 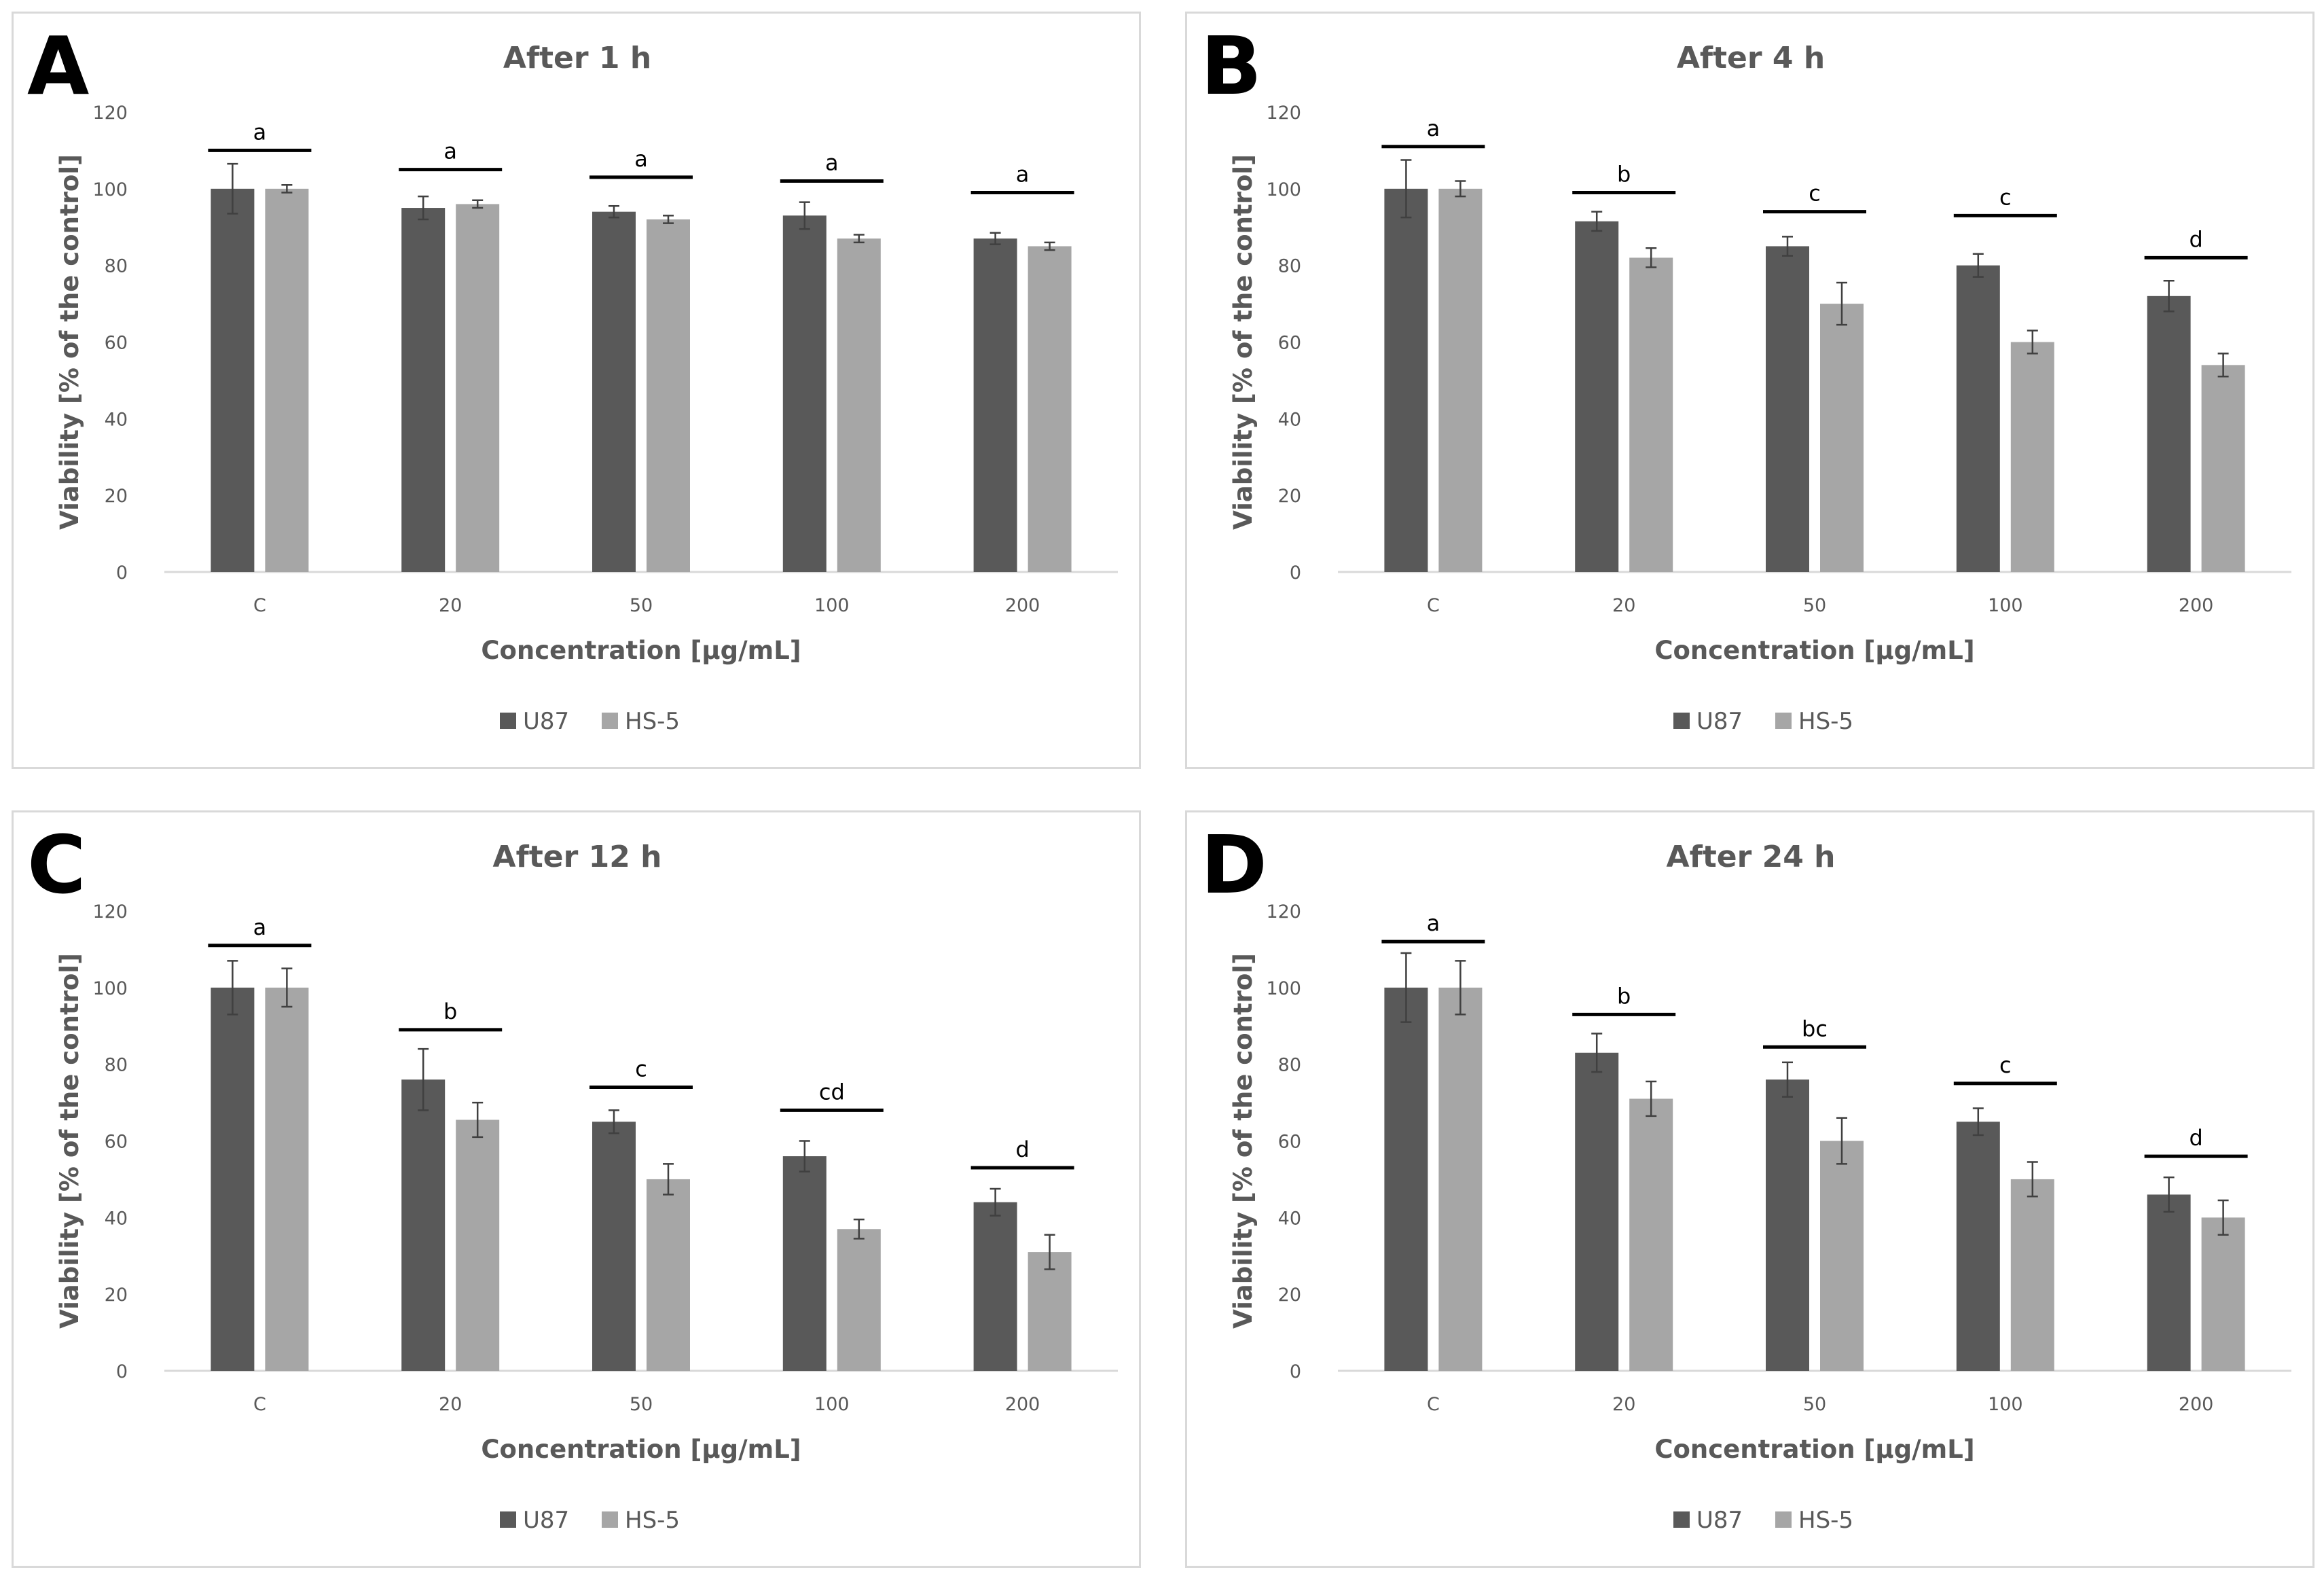 What do you see at coordinates (832, 1404) in the screenshot?
I see `x-tick-label: 100` at bounding box center [832, 1404].